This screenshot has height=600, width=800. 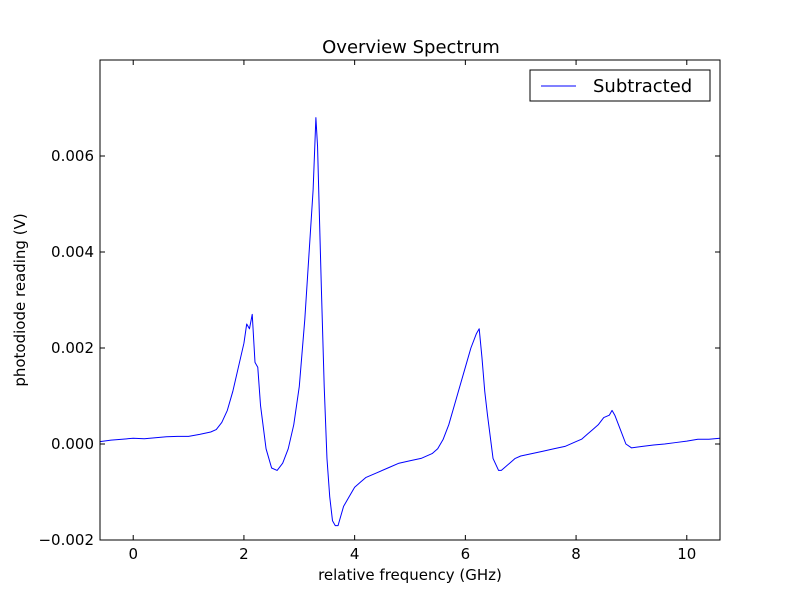 What do you see at coordinates (411, 47) in the screenshot?
I see `chart-title: Overview Spectrum` at bounding box center [411, 47].